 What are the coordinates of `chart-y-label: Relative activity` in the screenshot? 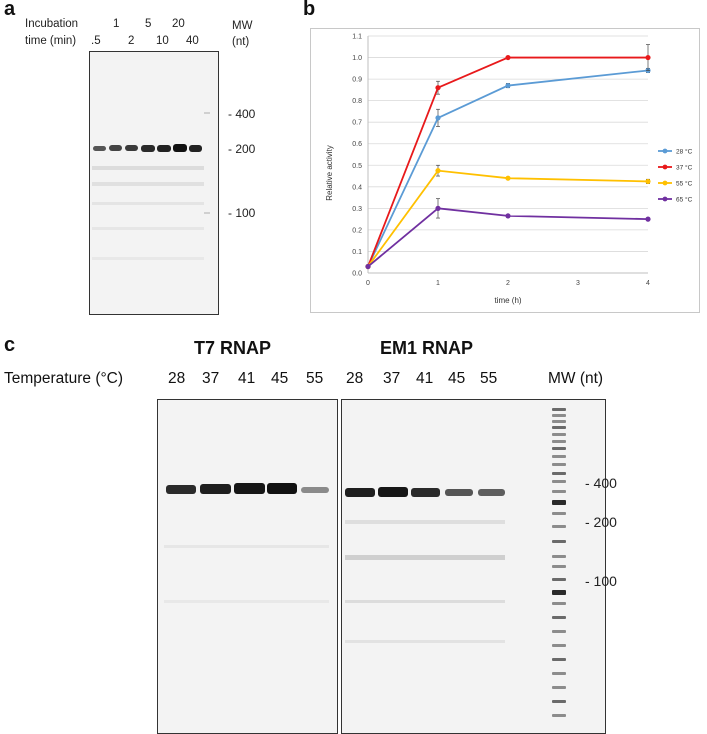 It's located at (329, 173).